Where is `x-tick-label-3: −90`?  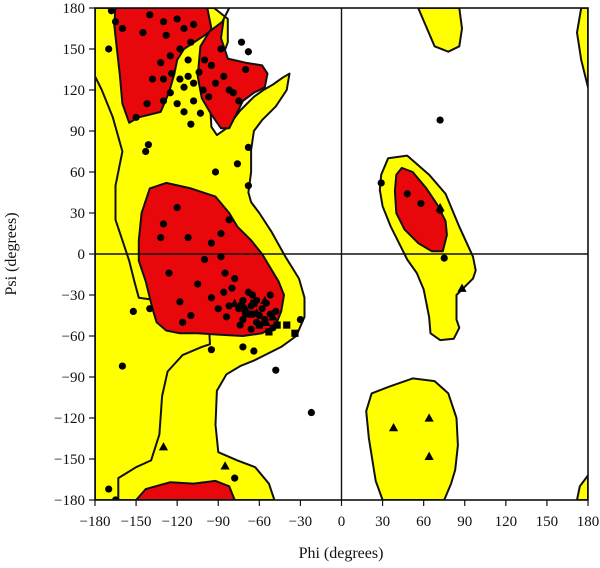 x-tick-label-3: −90 is located at coordinates (218, 522).